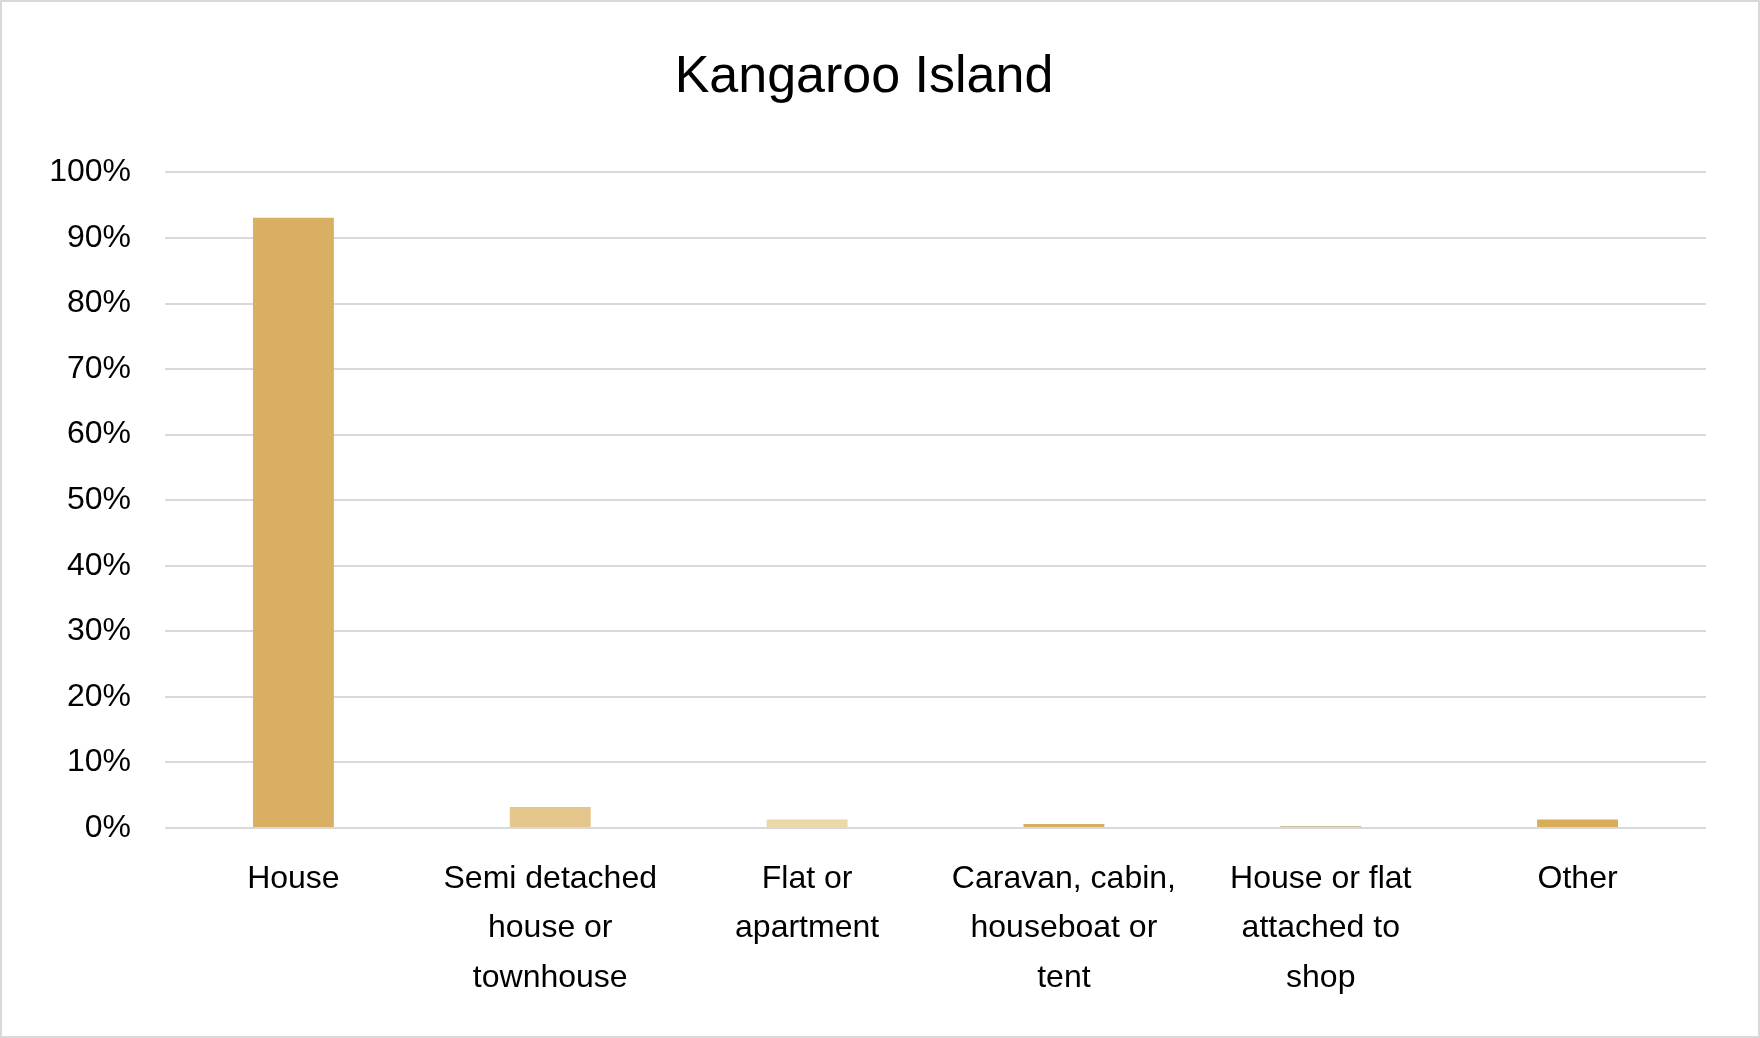 The width and height of the screenshot is (1760, 1038). Describe the element at coordinates (1577, 876) in the screenshot. I see `x-tick-label: Other` at that location.